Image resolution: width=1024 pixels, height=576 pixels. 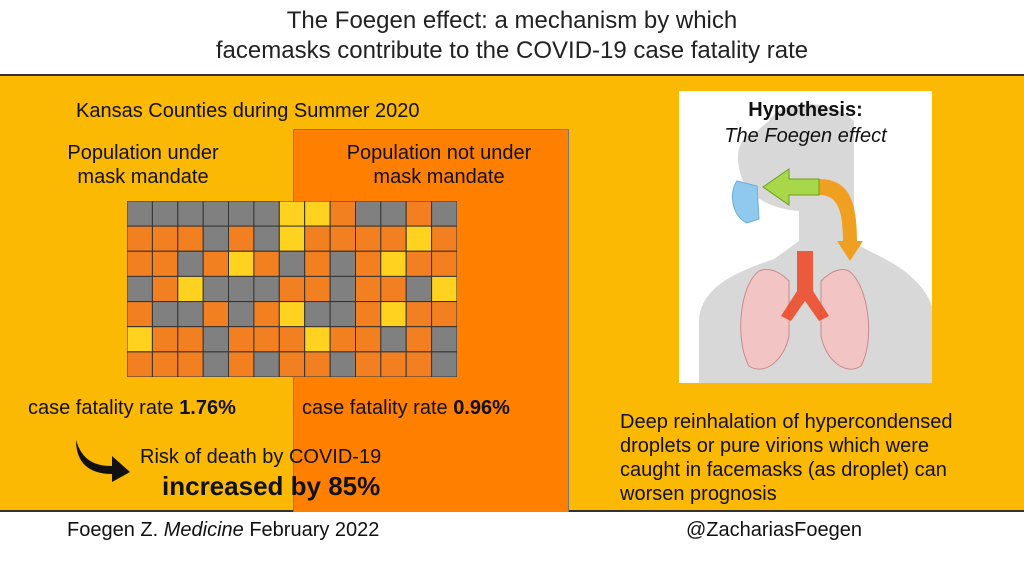 I want to click on map-heading: Kansas Counties during Summer 2020, so click(x=248, y=111).